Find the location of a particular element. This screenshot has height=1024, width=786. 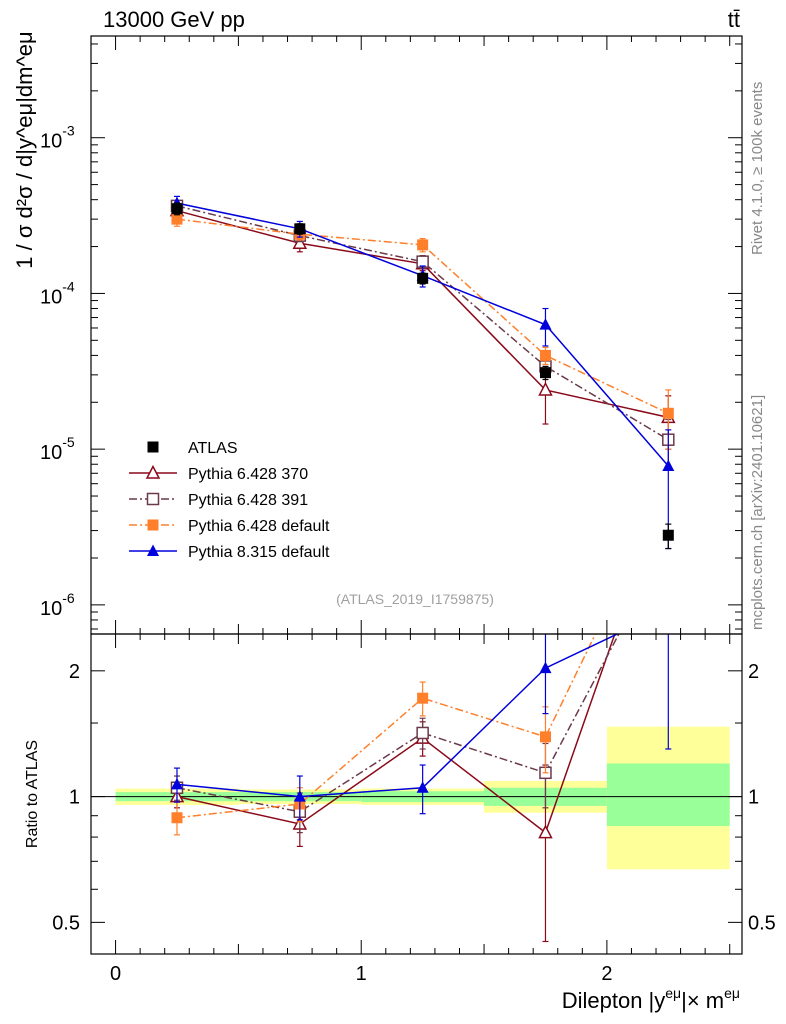

ratio-tick-label-left: 1 is located at coordinates (74, 798).